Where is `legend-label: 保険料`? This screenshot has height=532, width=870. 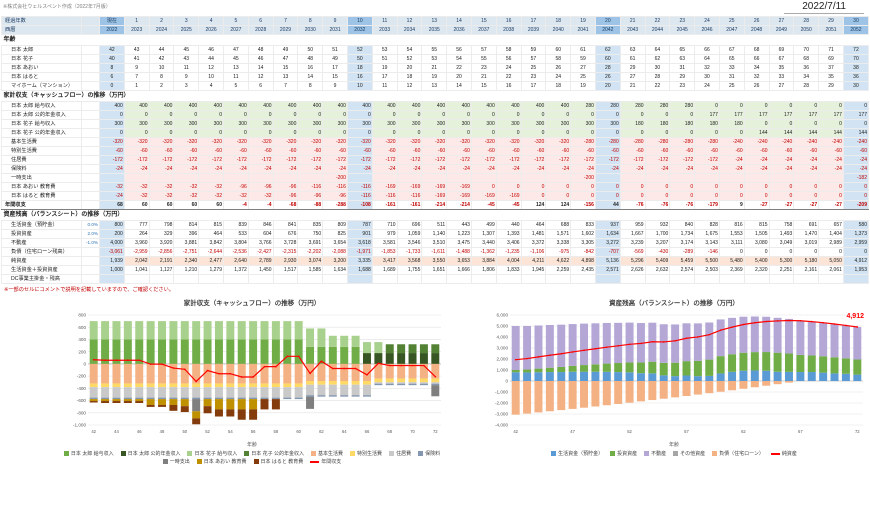
legend-label: 保険料 is located at coordinates (433, 454).